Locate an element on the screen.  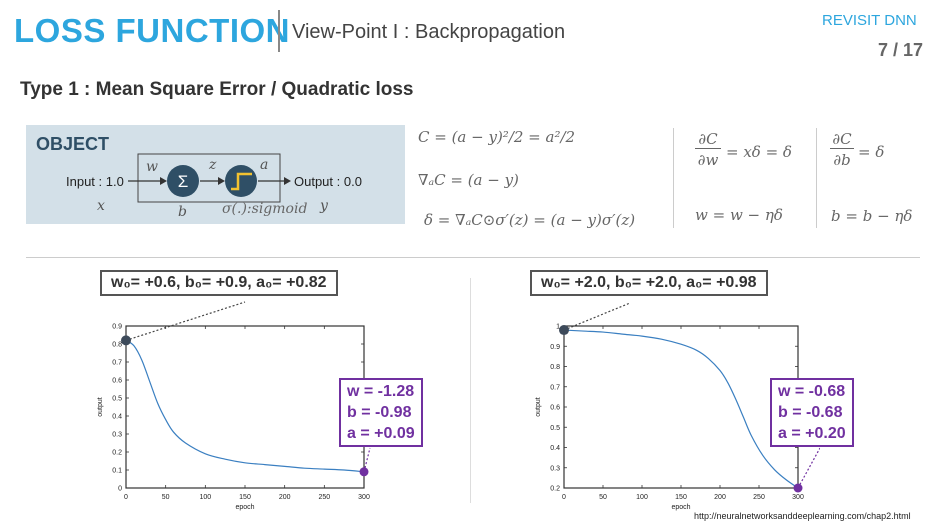
right-x-tick-label: 50 is located at coordinates (603, 497).